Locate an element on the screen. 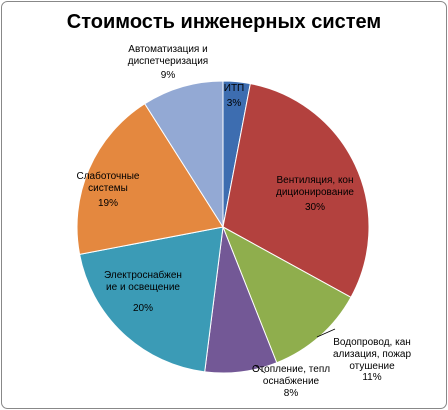 This screenshot has height=410, width=448. slice-value-label: 8% is located at coordinates (291, 393).